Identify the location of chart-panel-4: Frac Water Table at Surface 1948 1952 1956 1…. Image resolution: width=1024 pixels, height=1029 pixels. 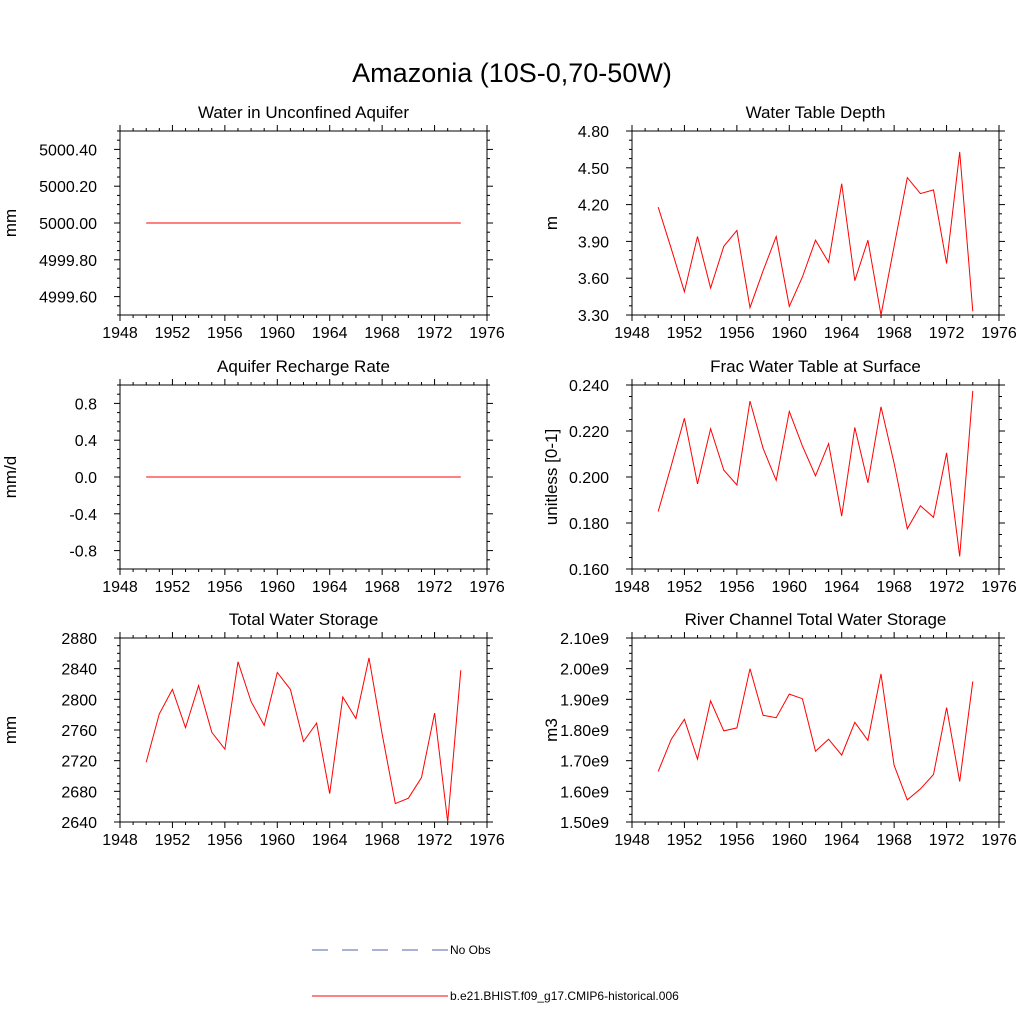
(779, 476).